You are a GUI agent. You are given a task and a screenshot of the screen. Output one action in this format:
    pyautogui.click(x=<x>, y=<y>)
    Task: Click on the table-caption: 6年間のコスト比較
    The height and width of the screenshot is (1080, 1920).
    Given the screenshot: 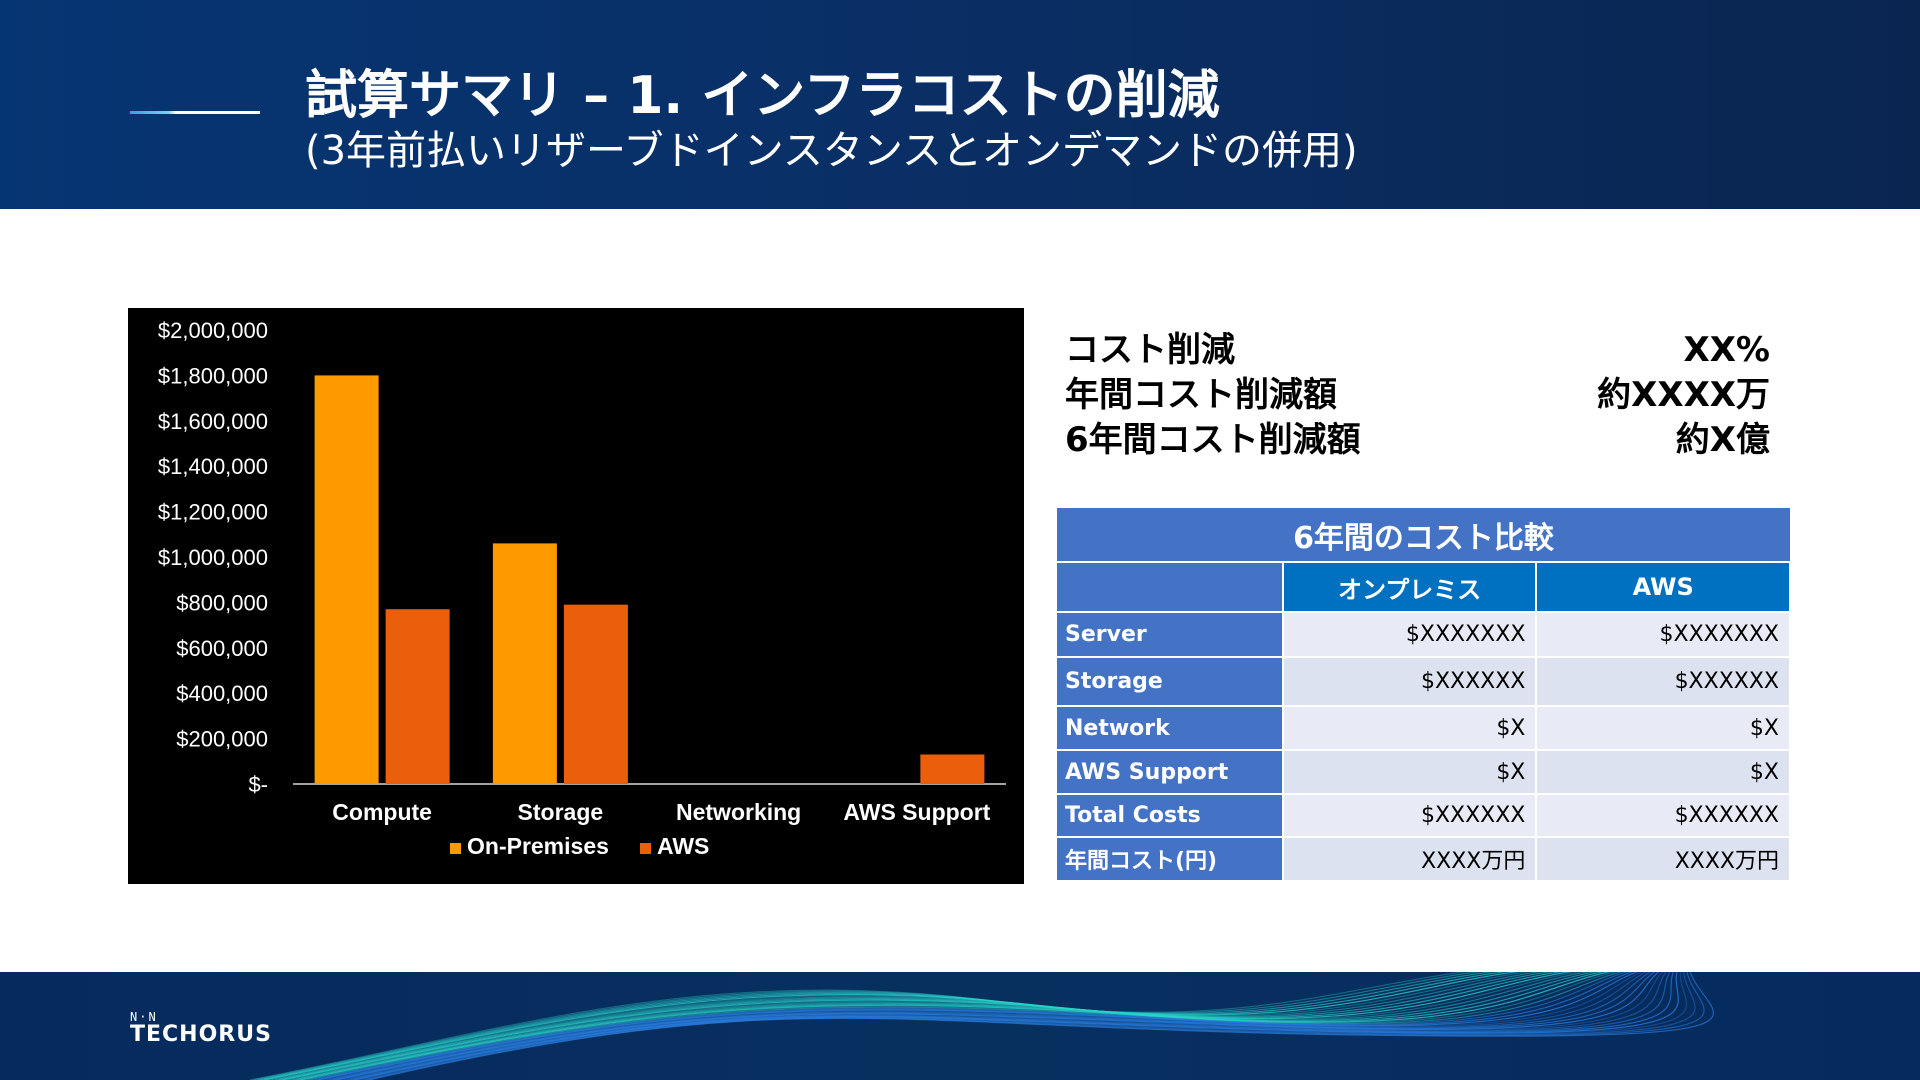 What is the action you would take?
    pyautogui.click(x=1423, y=535)
    